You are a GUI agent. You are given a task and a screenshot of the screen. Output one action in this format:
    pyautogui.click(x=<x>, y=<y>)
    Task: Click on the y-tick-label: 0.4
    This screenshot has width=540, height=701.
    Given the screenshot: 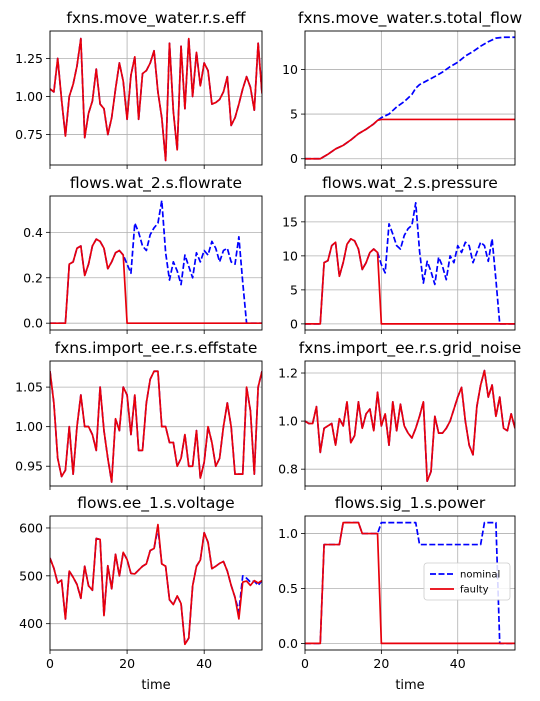 What is the action you would take?
    pyautogui.click(x=33, y=232)
    